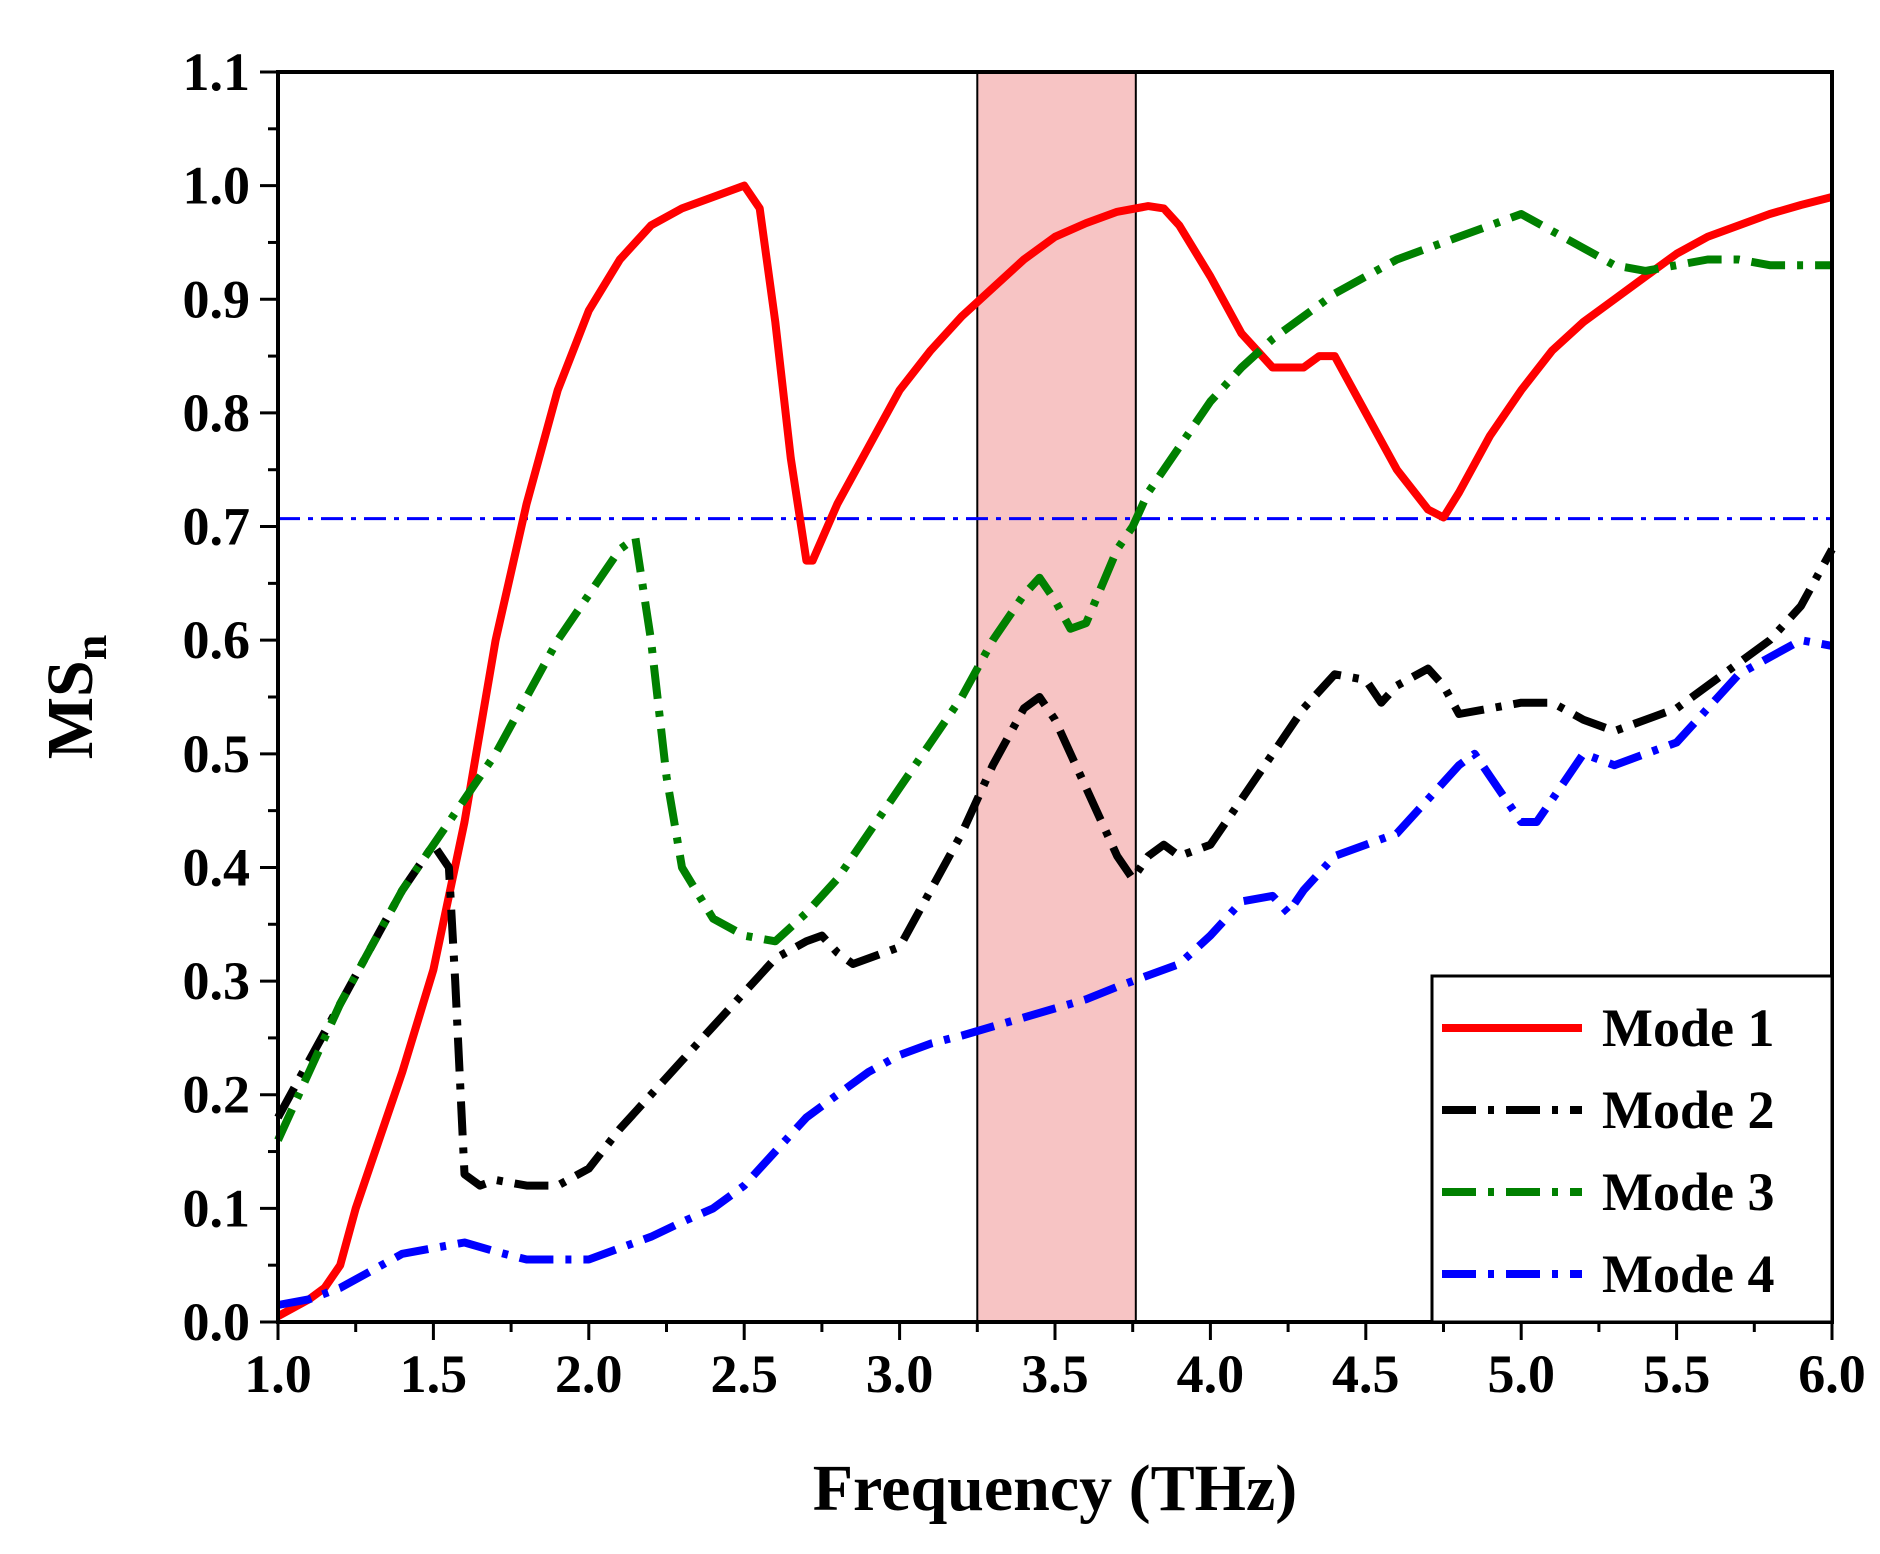  Describe the element at coordinates (744, 1374) in the screenshot. I see `x-tick-label: 2.5` at that location.